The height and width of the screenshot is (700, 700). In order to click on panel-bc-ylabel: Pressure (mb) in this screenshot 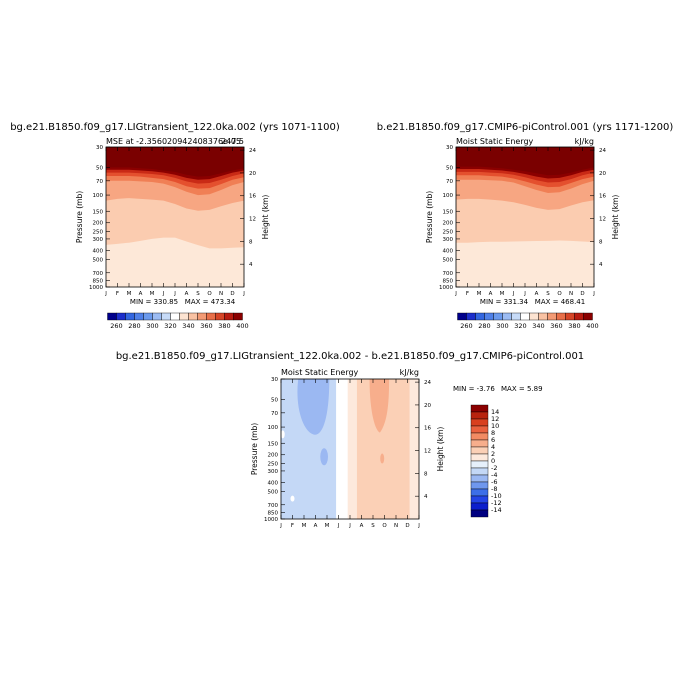, I will do `click(254, 449)`.